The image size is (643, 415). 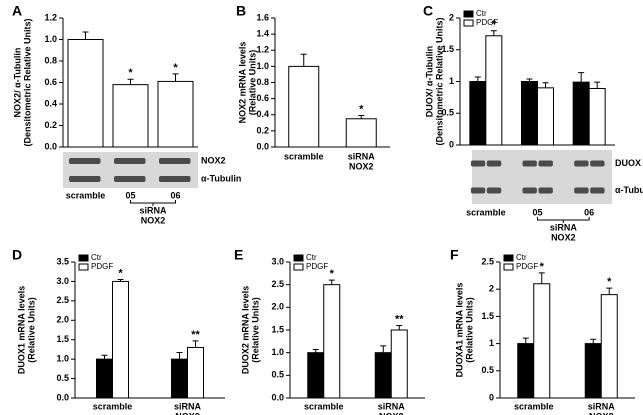 What do you see at coordinates (277, 261) in the screenshot?
I see `y-tick-label: 3.0` at bounding box center [277, 261].